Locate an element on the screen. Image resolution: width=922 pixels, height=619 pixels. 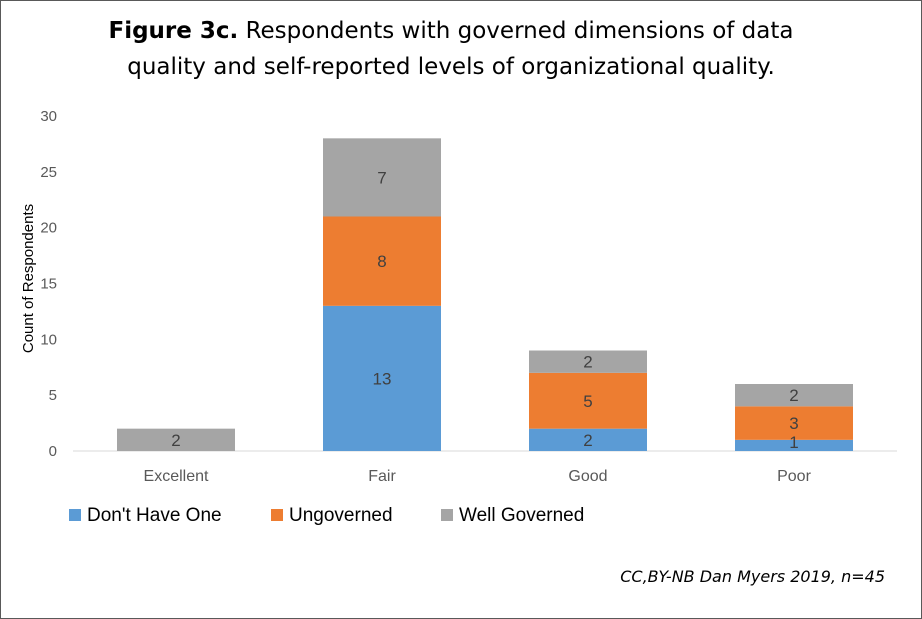
data-label: 7 is located at coordinates (381, 177).